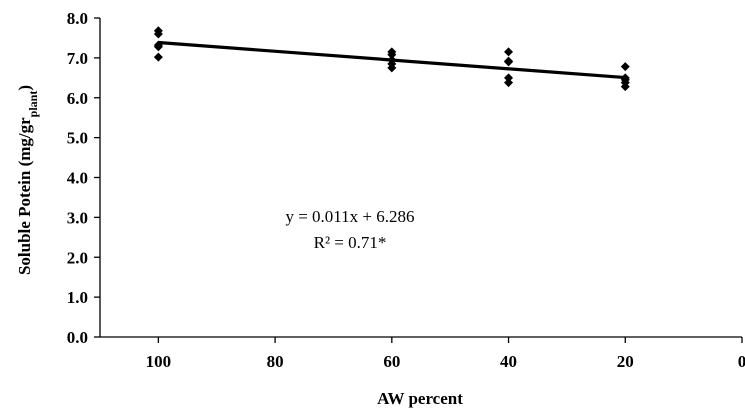  Describe the element at coordinates (275, 361) in the screenshot. I see `x-tick-label: 80` at that location.